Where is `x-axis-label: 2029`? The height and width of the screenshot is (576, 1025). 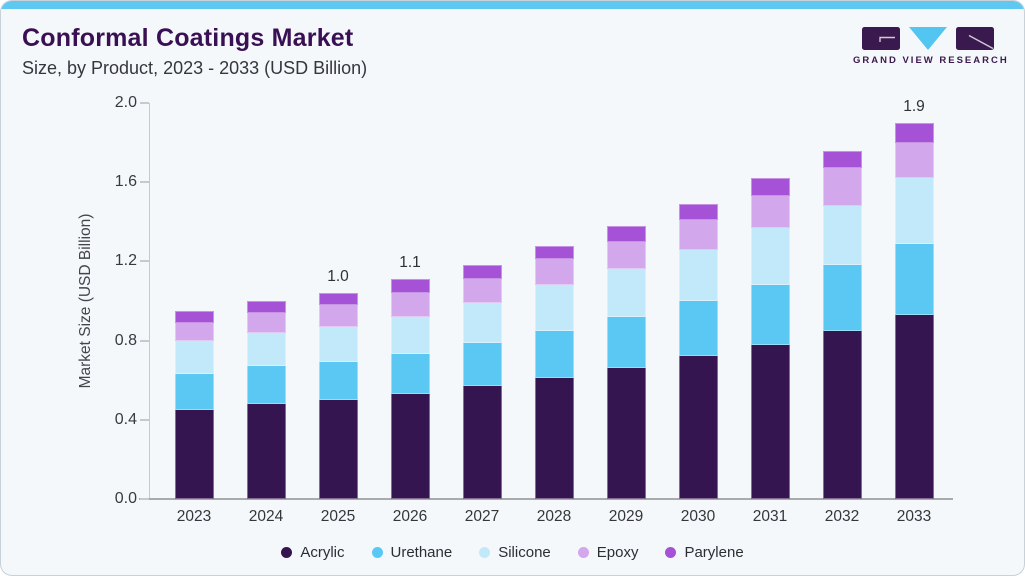
x-axis-label: 2029 is located at coordinates (626, 516).